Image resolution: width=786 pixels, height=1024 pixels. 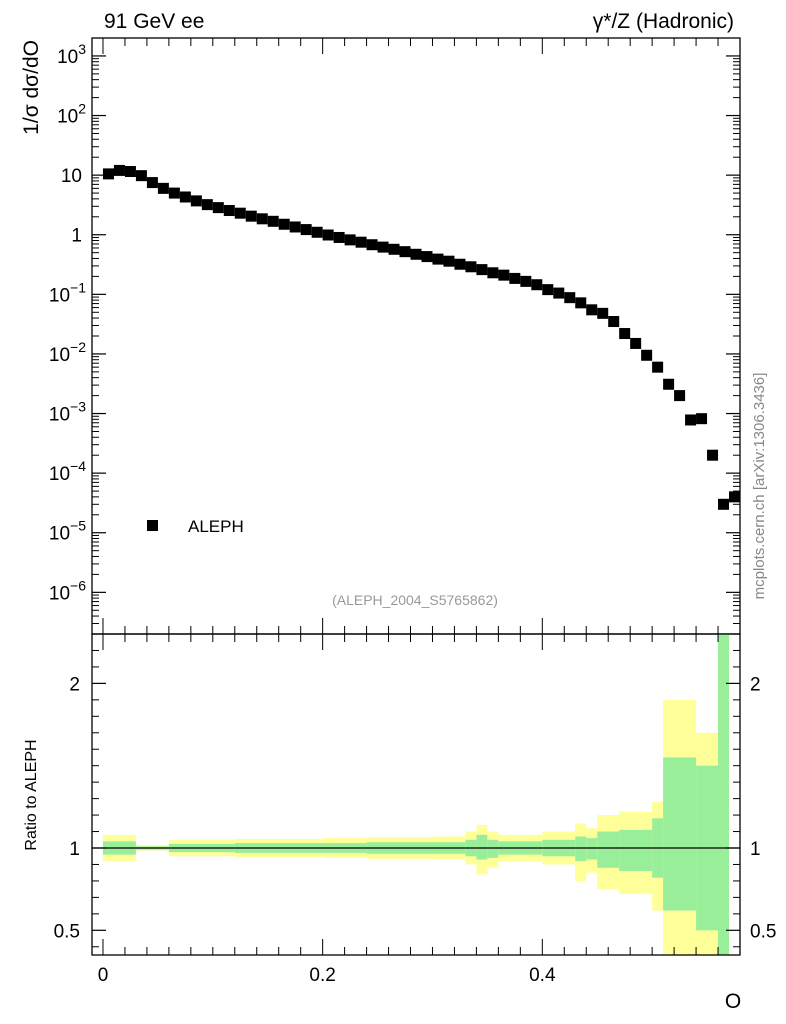 I want to click on y-tick-label: 10⁻², so click(x=67, y=352).